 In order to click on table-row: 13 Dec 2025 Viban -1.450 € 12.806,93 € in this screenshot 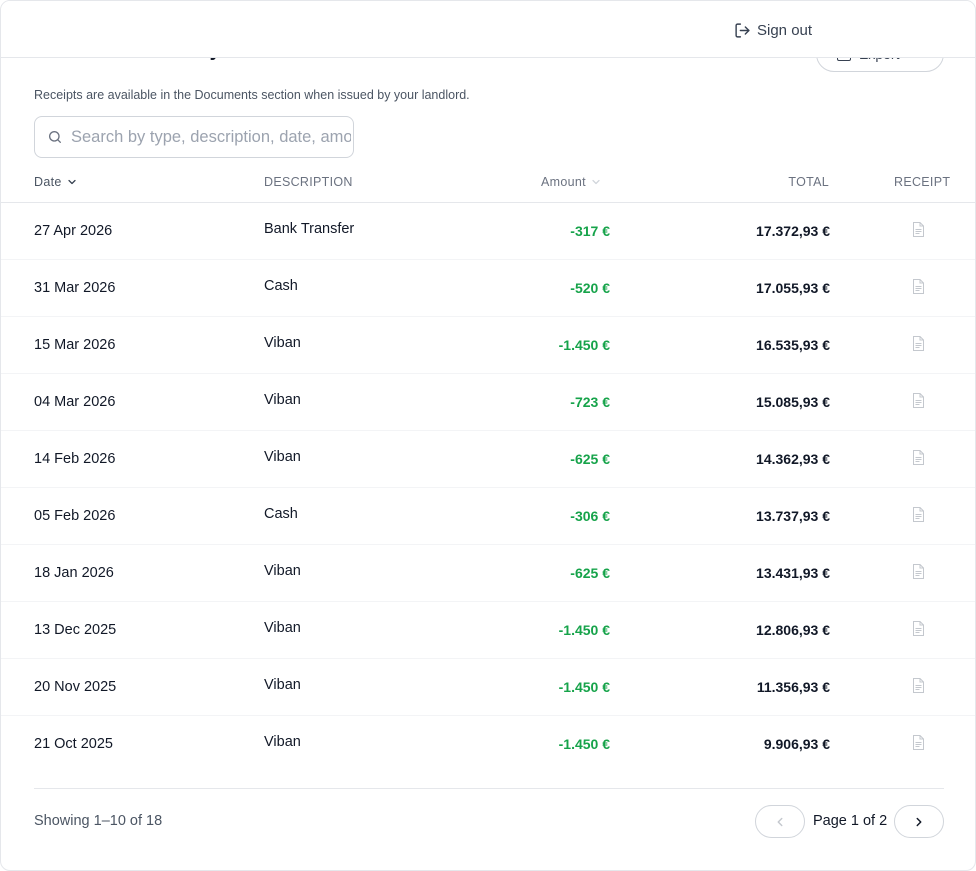, I will do `click(488, 630)`.